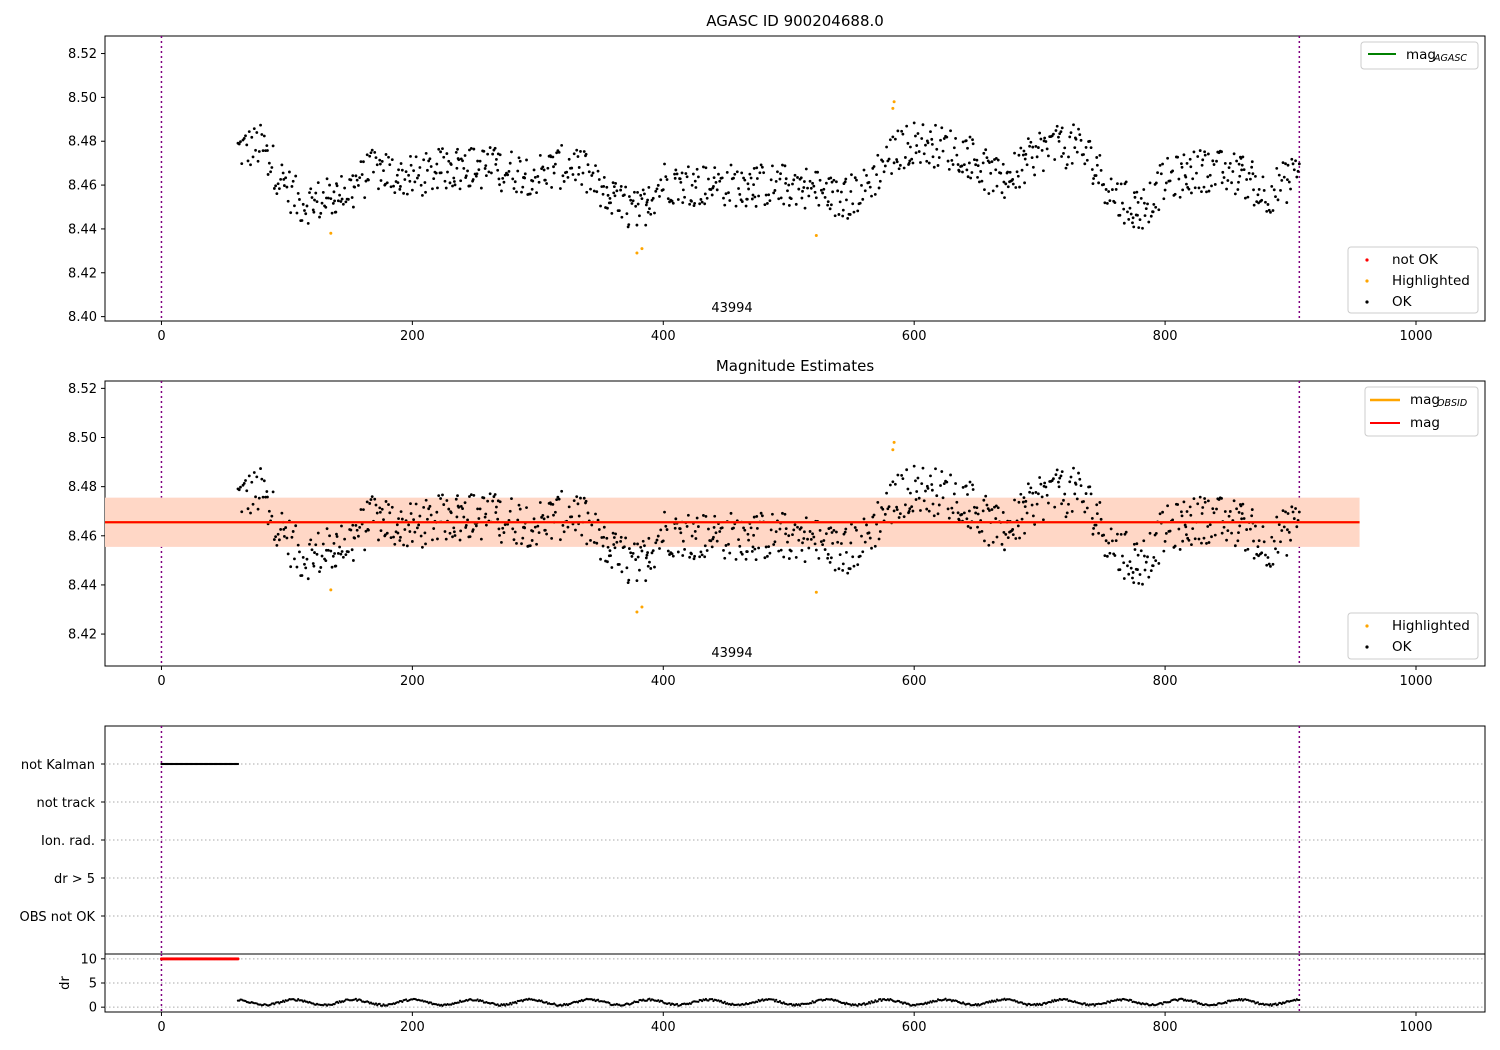 The width and height of the screenshot is (1500, 1050). Describe the element at coordinates (412, 1027) in the screenshot. I see `x-tick-label: 200` at that location.